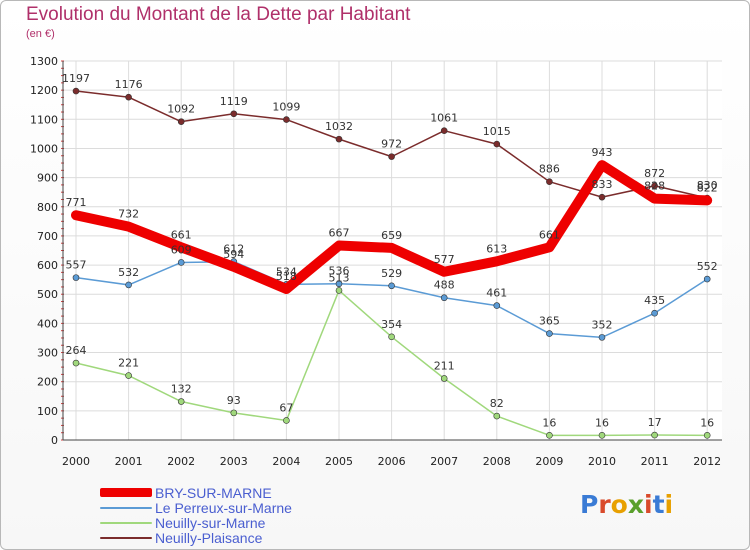 The width and height of the screenshot is (750, 550). I want to click on legend-item: Neuilly-Plaisance, so click(196, 537).